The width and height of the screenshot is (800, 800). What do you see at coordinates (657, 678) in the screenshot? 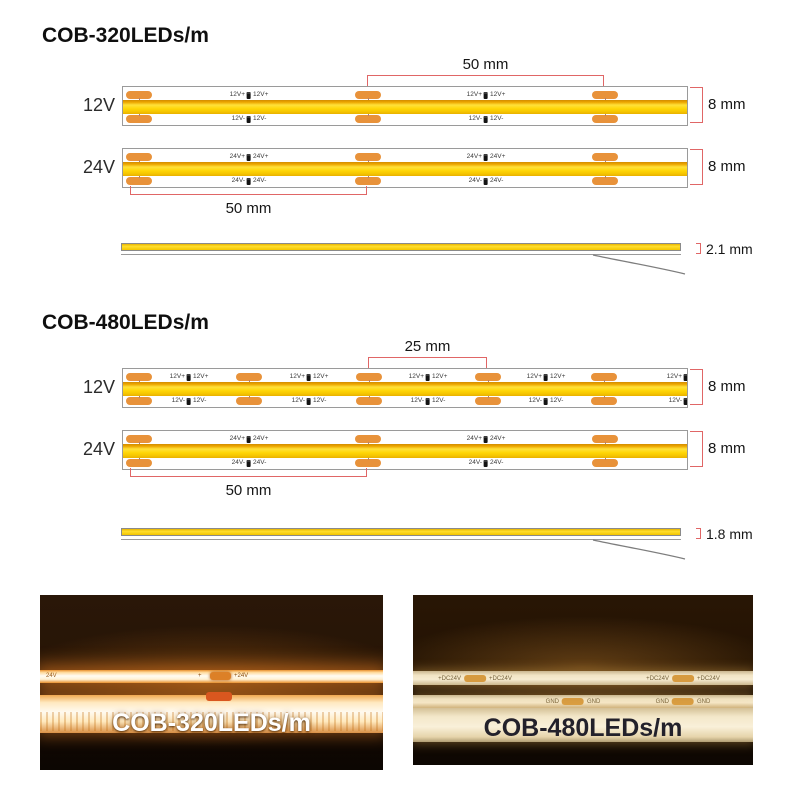
I see `marking-text: +DC24V` at bounding box center [657, 678].